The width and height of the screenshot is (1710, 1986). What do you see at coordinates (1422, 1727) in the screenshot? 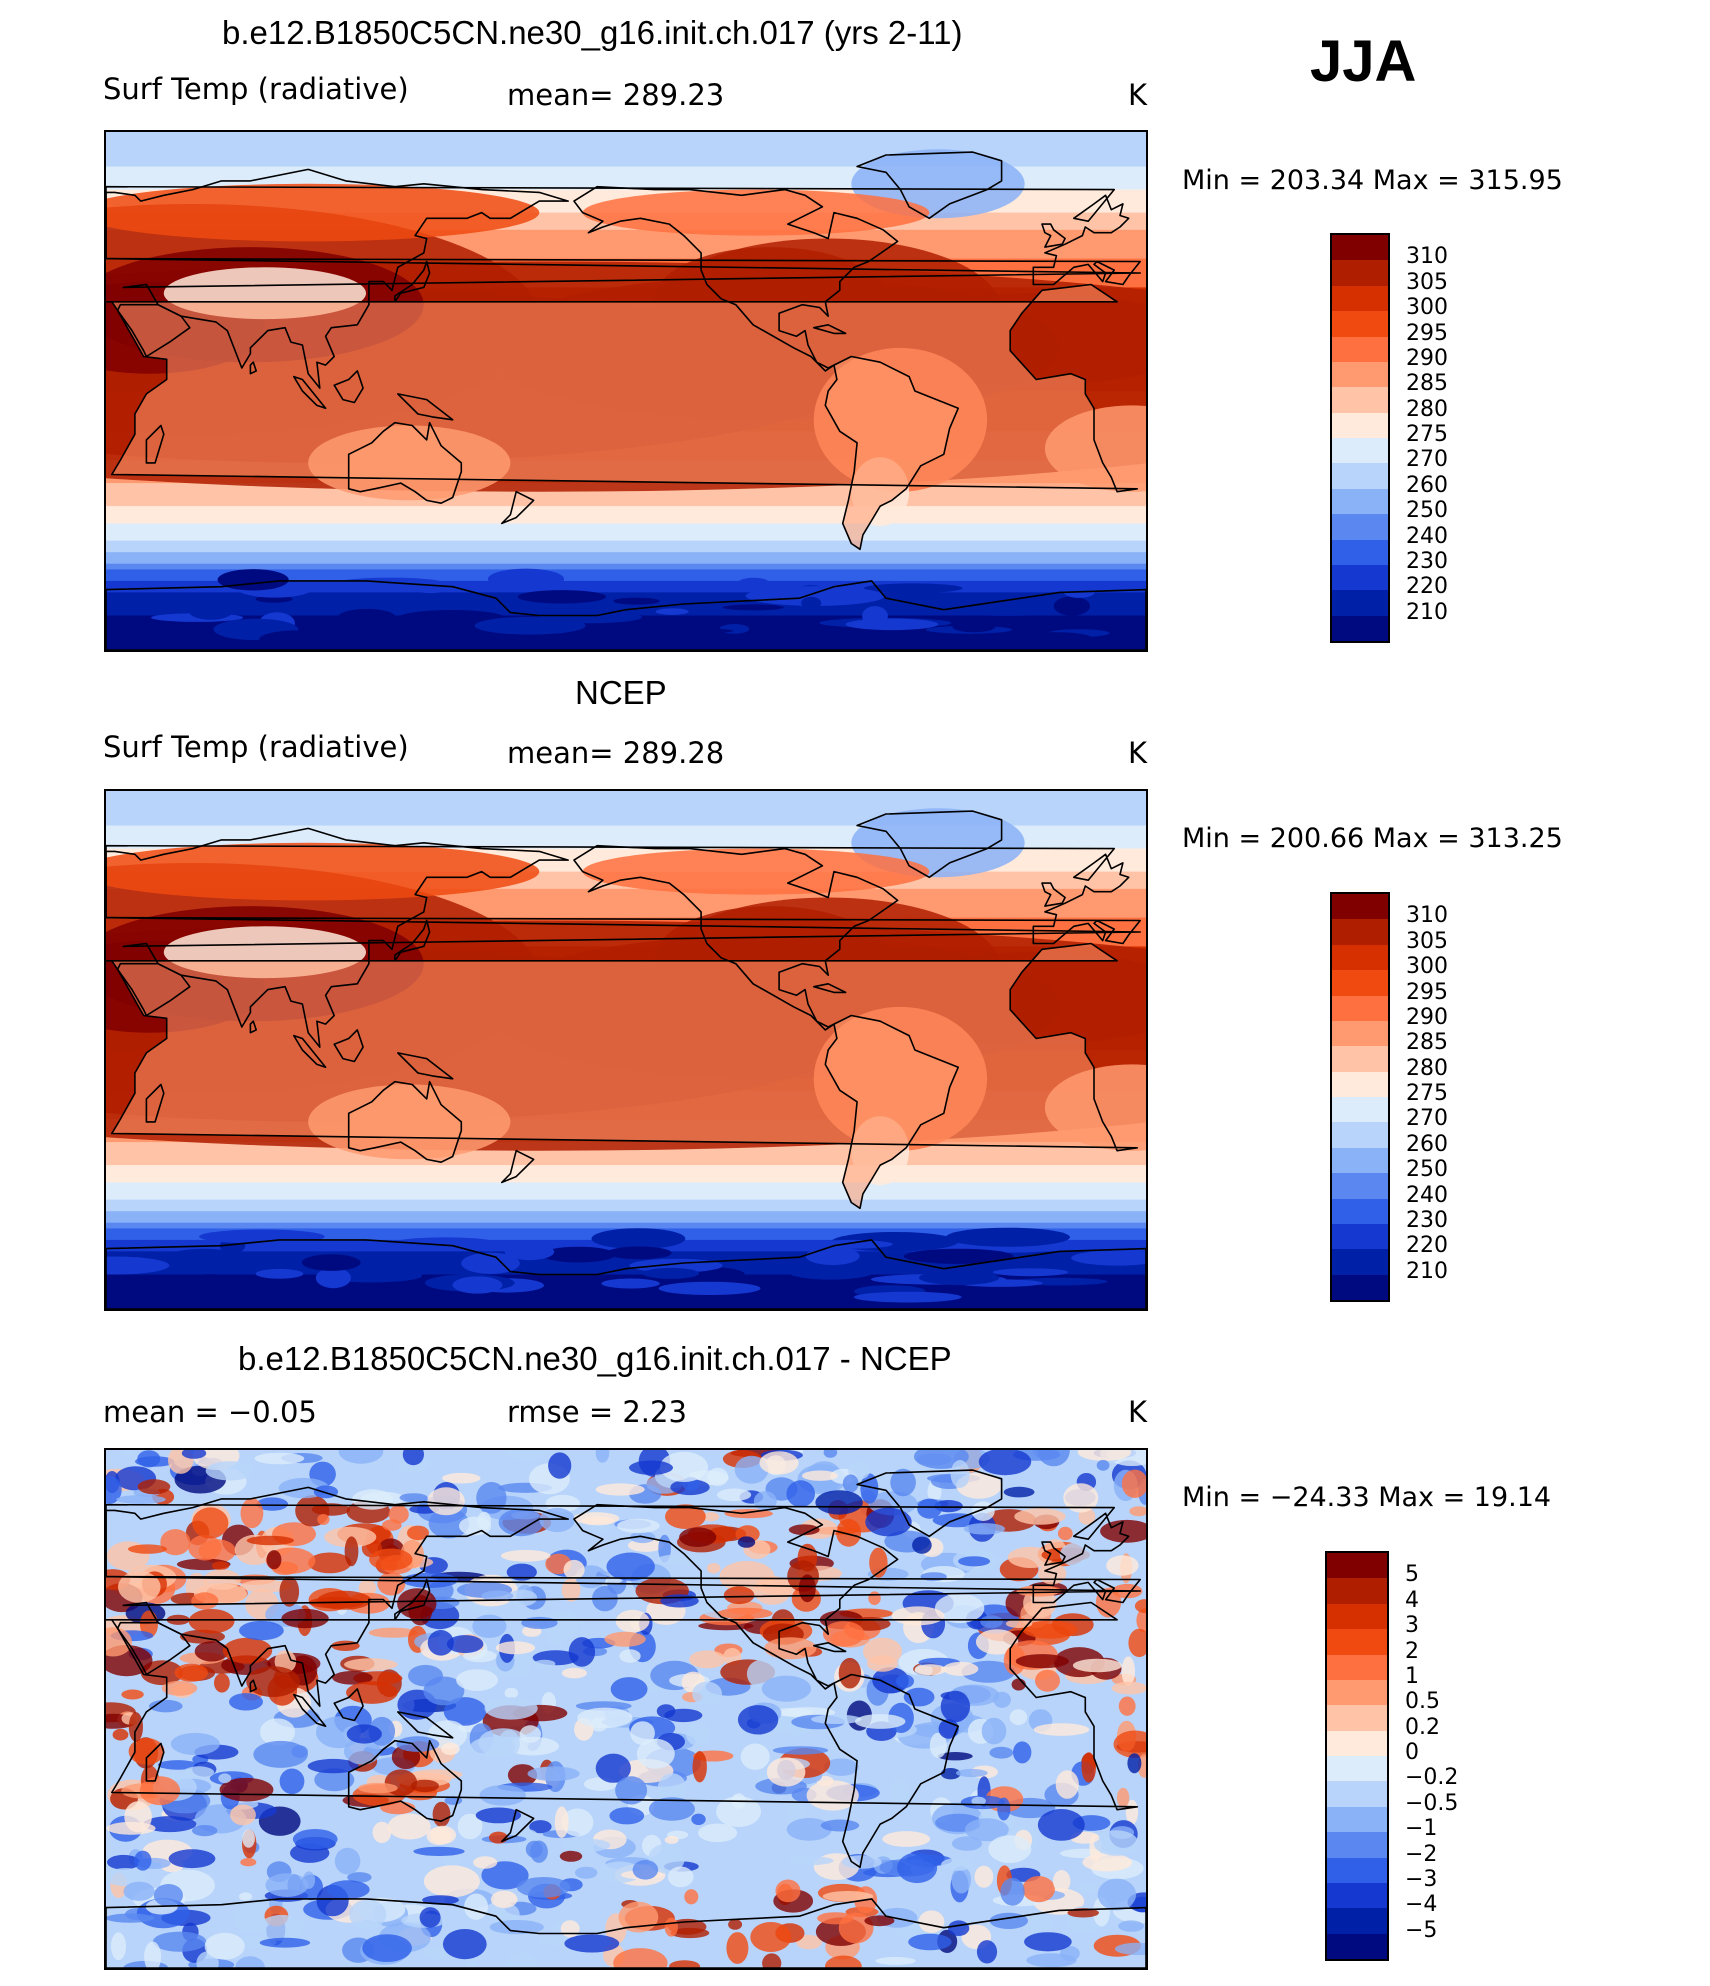
I see `colorbar-tick-label: 0.2` at bounding box center [1422, 1727].